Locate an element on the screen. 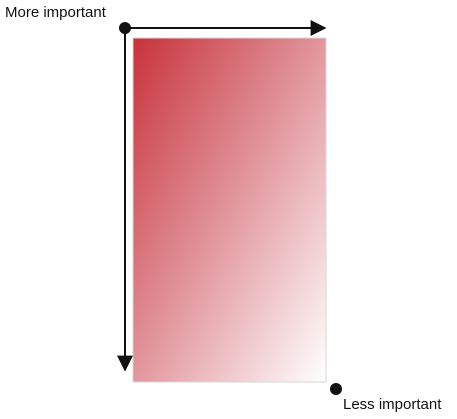 Image resolution: width=457 pixels, height=419 pixels. less-important-label: Less important is located at coordinates (392, 404).